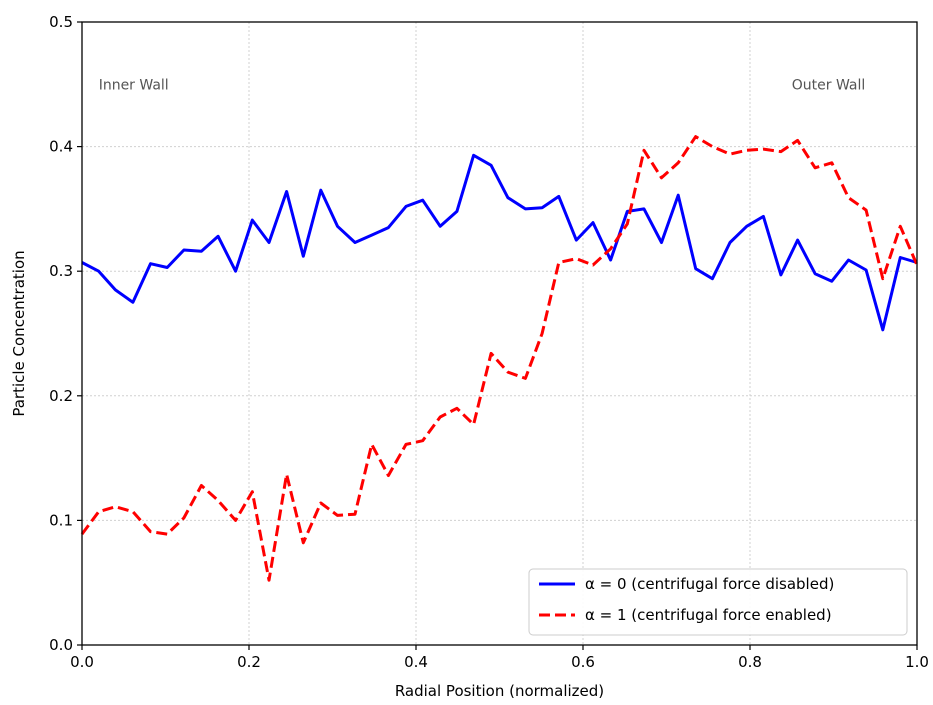 This screenshot has height=705, width=933. Describe the element at coordinates (61, 645) in the screenshot. I see `y-tick-label: 0.0` at that location.